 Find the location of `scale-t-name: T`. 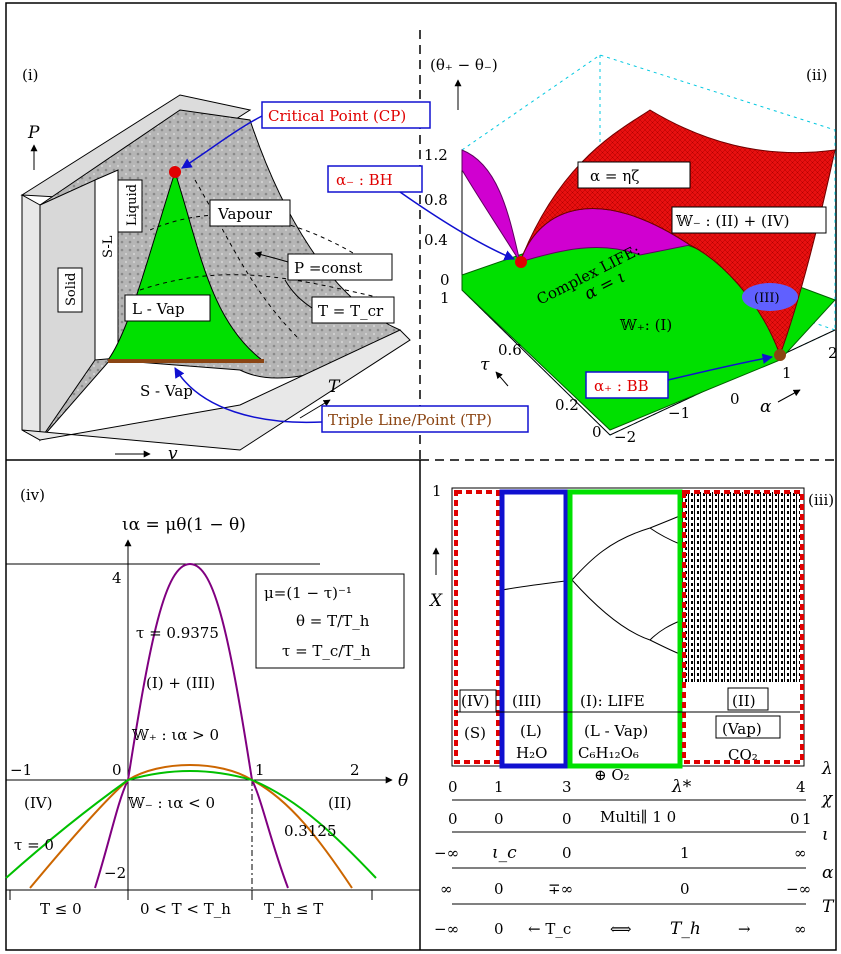

scale-t-name: T is located at coordinates (828, 907).